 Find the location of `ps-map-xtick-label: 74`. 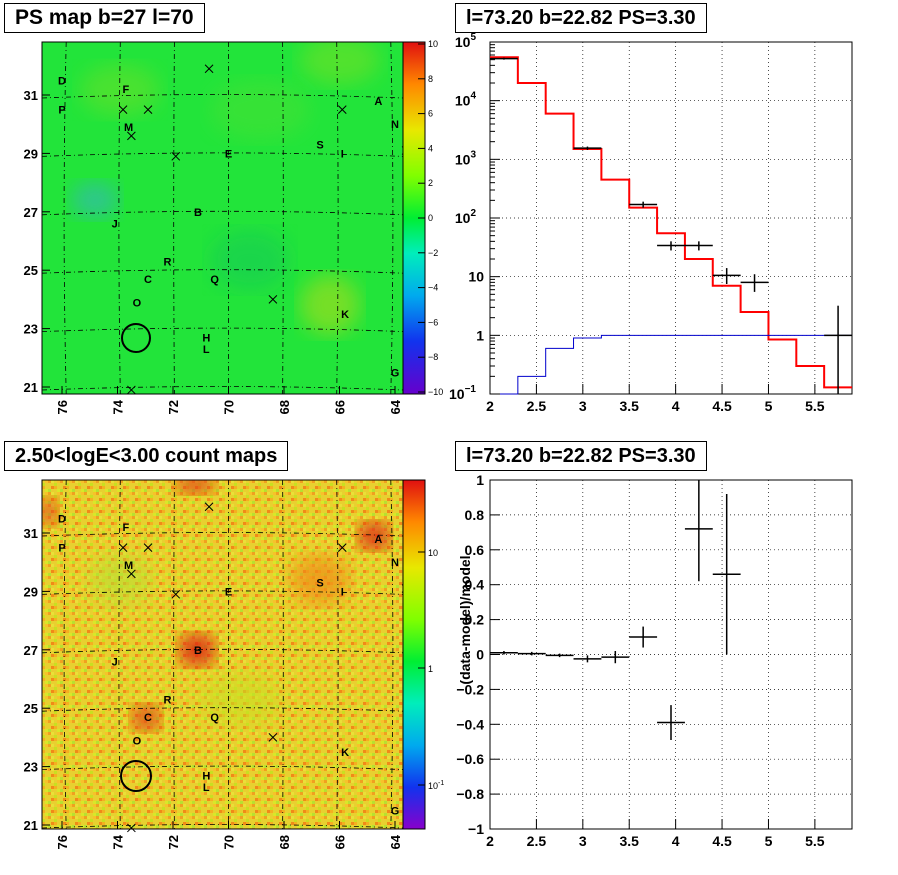

ps-map-xtick-label: 74 is located at coordinates (118, 406).